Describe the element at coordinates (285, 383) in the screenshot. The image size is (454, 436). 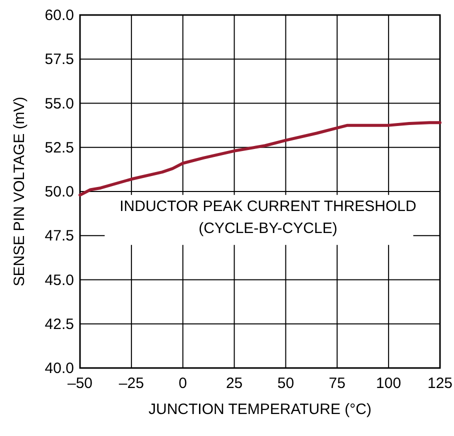
I see `x-tick-label: 50` at that location.